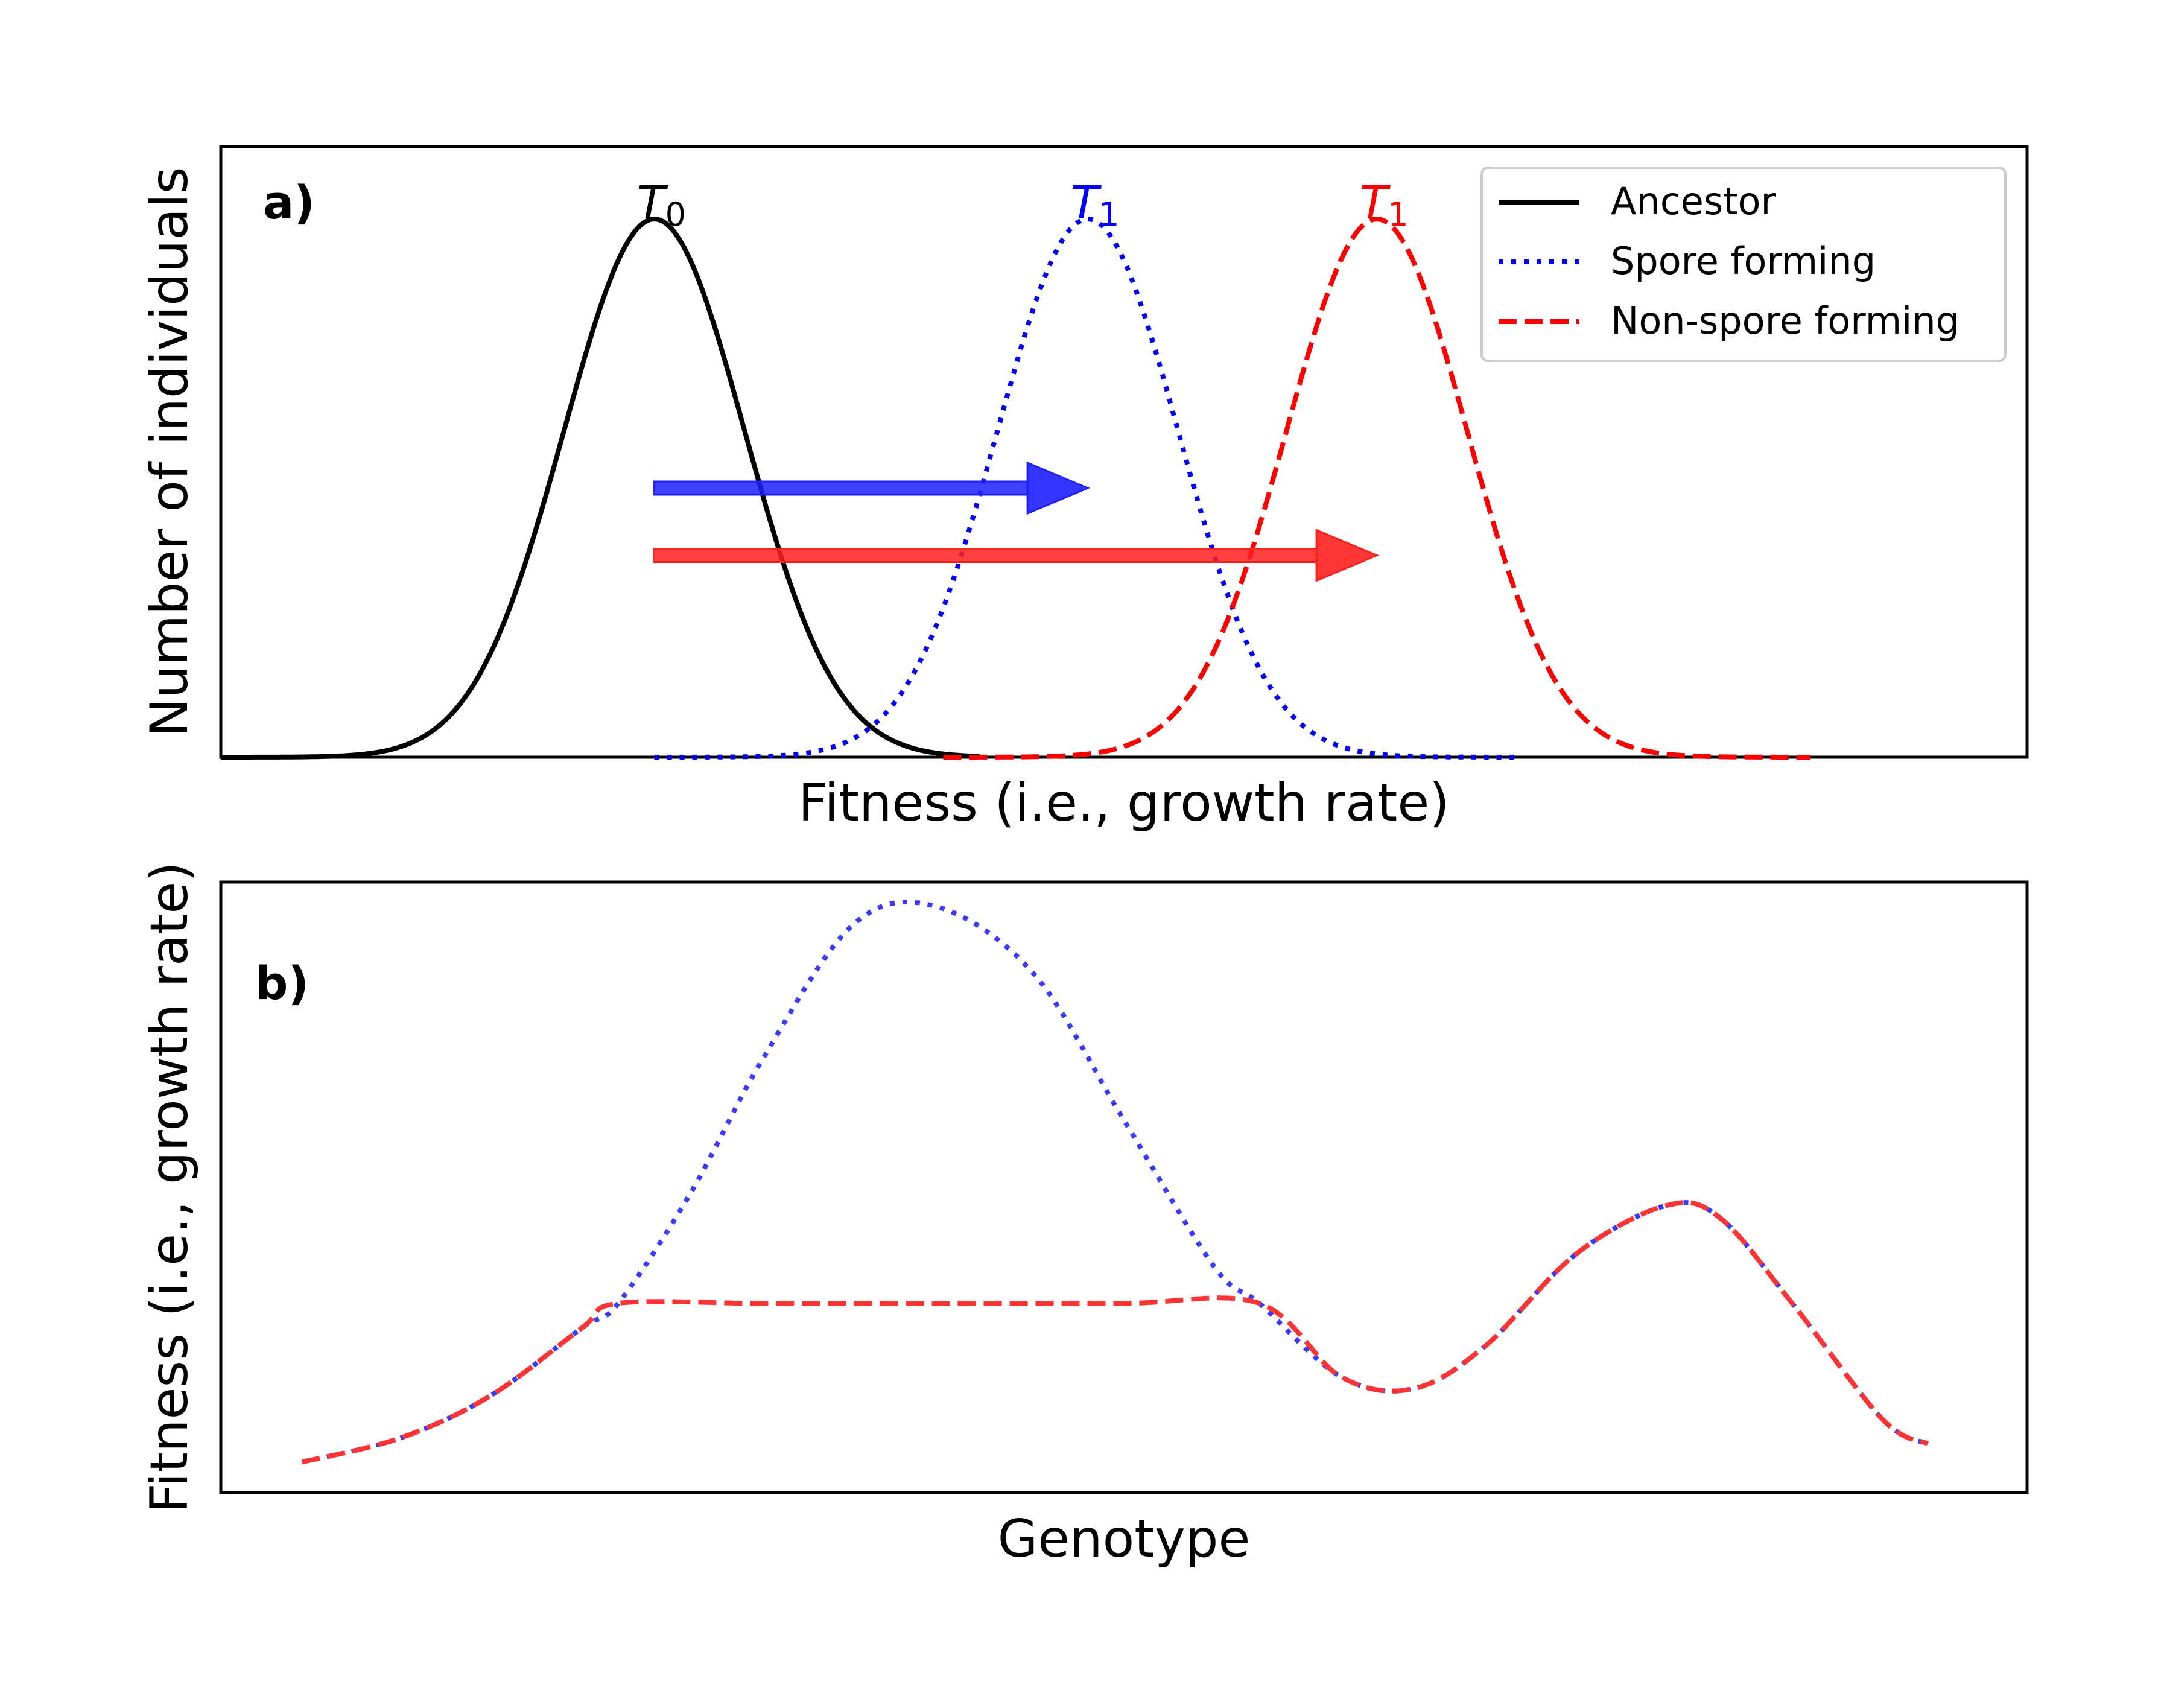 Image resolution: width=2161 pixels, height=1708 pixels. I want to click on panel-b-label: b), so click(282, 983).